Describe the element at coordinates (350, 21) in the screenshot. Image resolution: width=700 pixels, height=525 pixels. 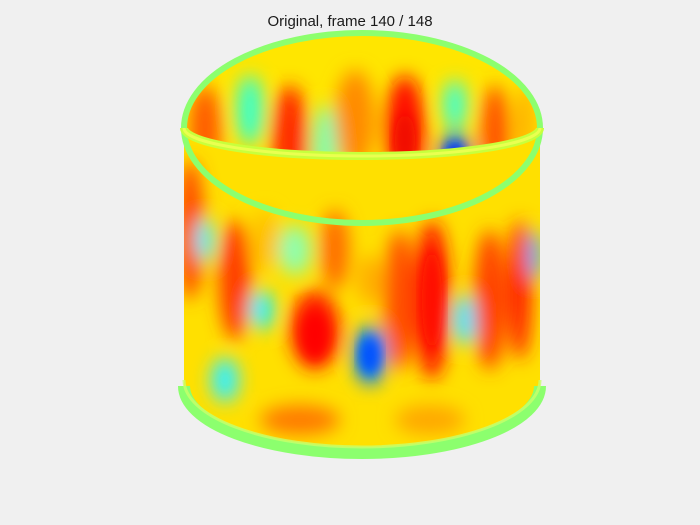
I see `plot-title: Original, frame 140 / 148` at that location.